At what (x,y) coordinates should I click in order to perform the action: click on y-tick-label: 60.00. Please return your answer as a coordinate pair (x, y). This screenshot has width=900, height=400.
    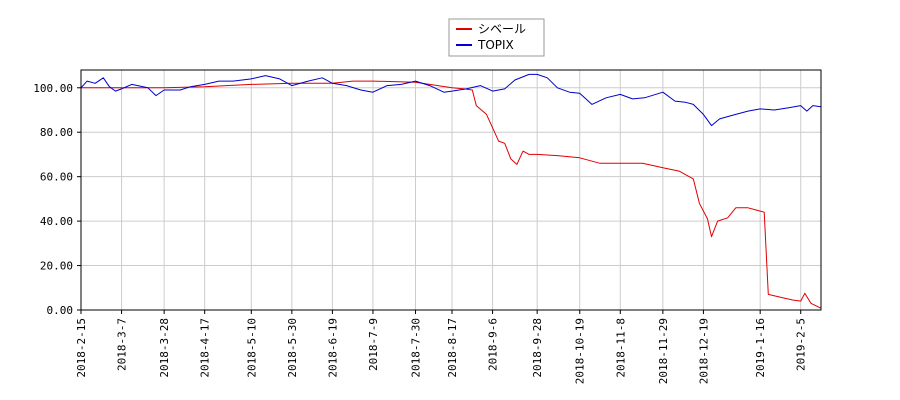
    Looking at the image, I should click on (56, 177).